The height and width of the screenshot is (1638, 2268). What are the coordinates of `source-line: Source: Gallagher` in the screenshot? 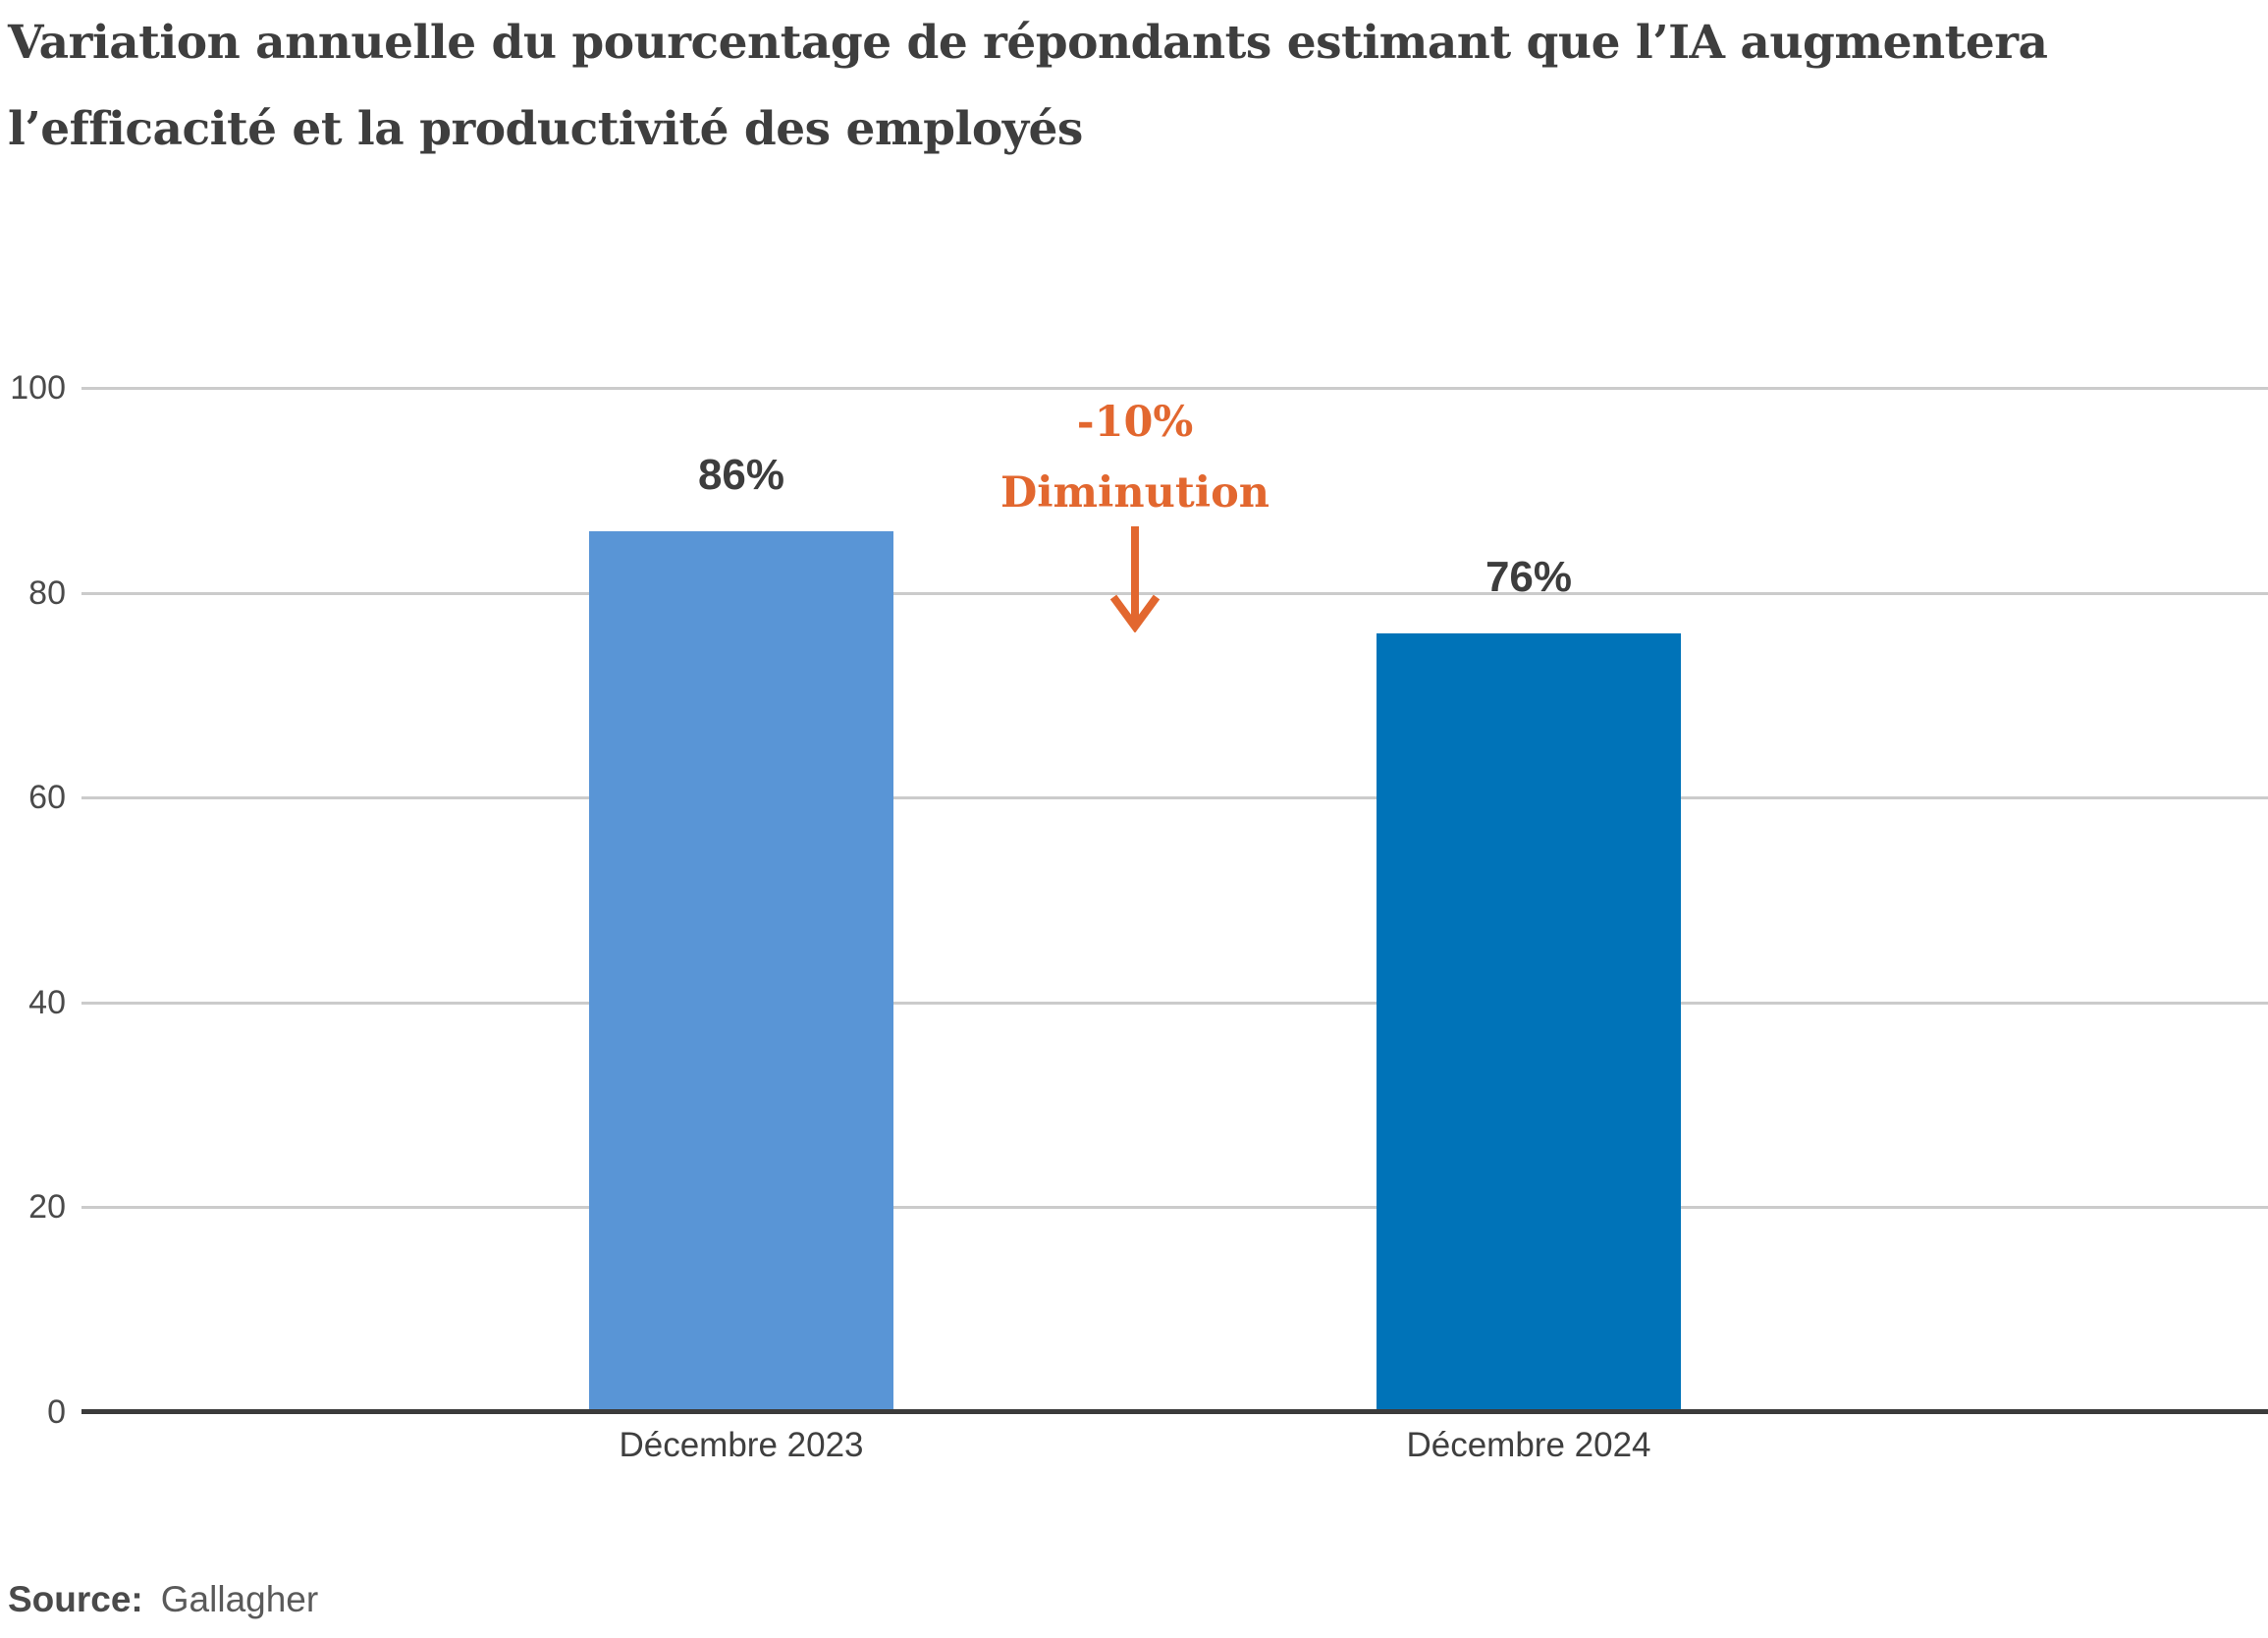 It's located at (163, 1599).